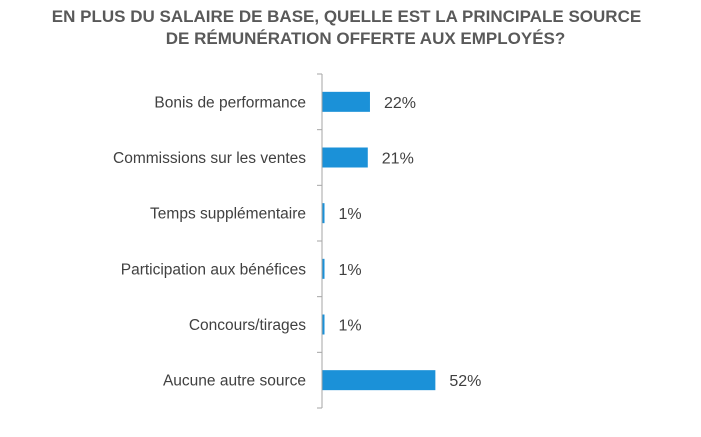 The width and height of the screenshot is (701, 437). I want to click on bars-group, so click(379, 241).